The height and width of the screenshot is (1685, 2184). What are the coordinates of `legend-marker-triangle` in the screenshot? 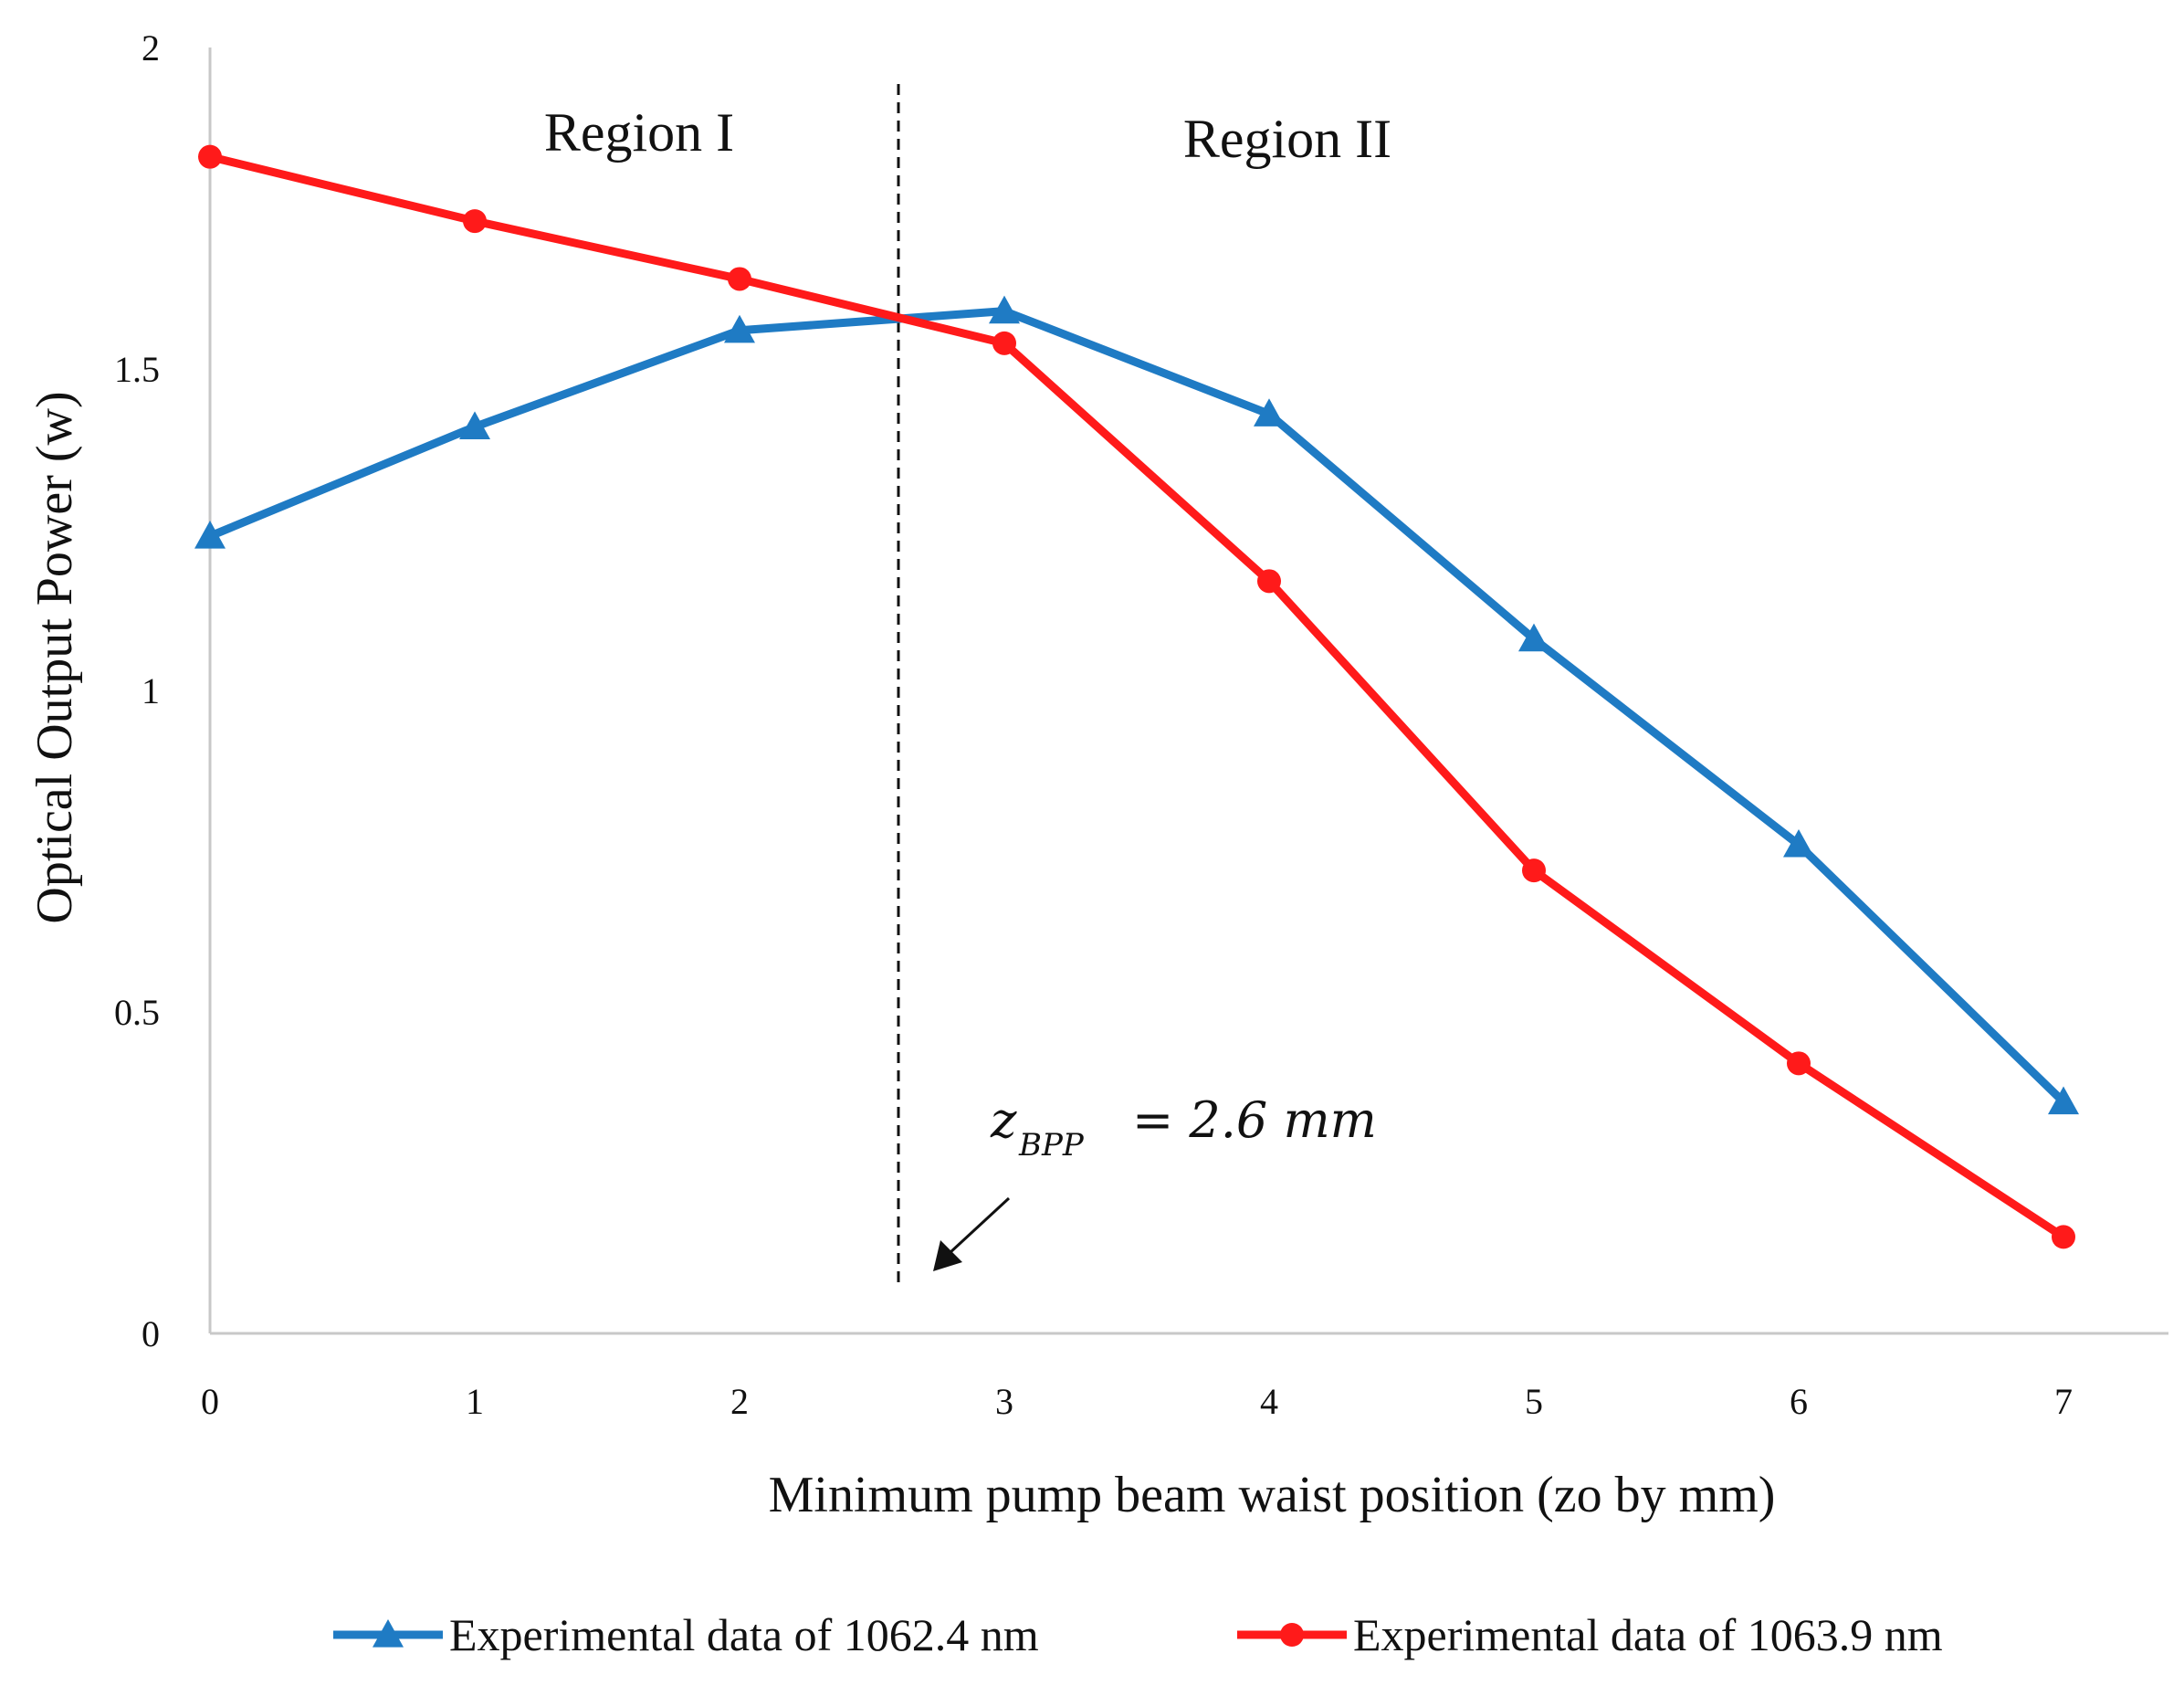 It's located at (389, 1633).